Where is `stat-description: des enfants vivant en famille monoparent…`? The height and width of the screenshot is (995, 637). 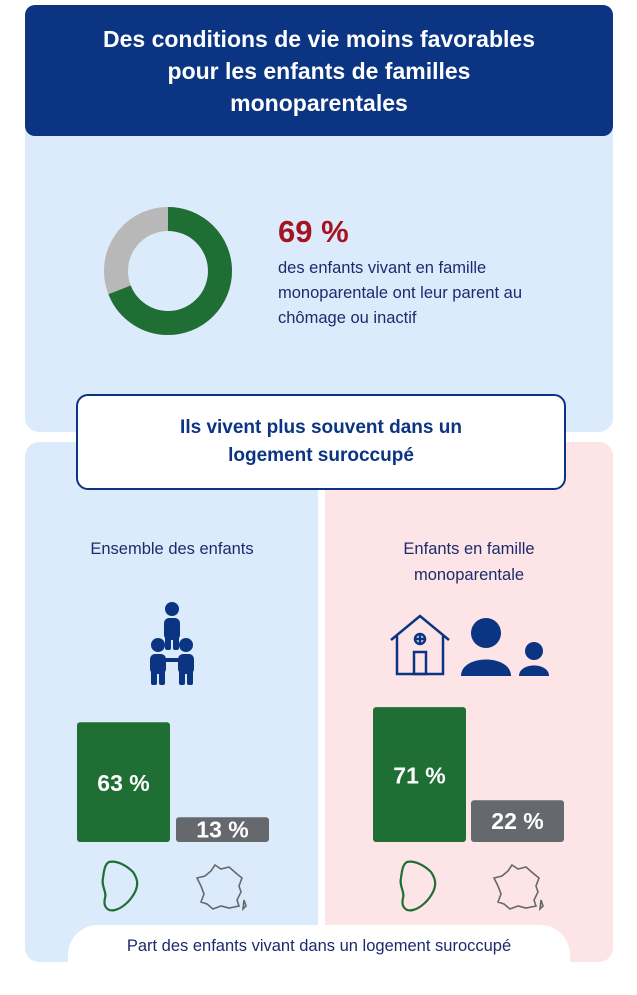
stat-description: des enfants vivant en famille monoparent… is located at coordinates (400, 293).